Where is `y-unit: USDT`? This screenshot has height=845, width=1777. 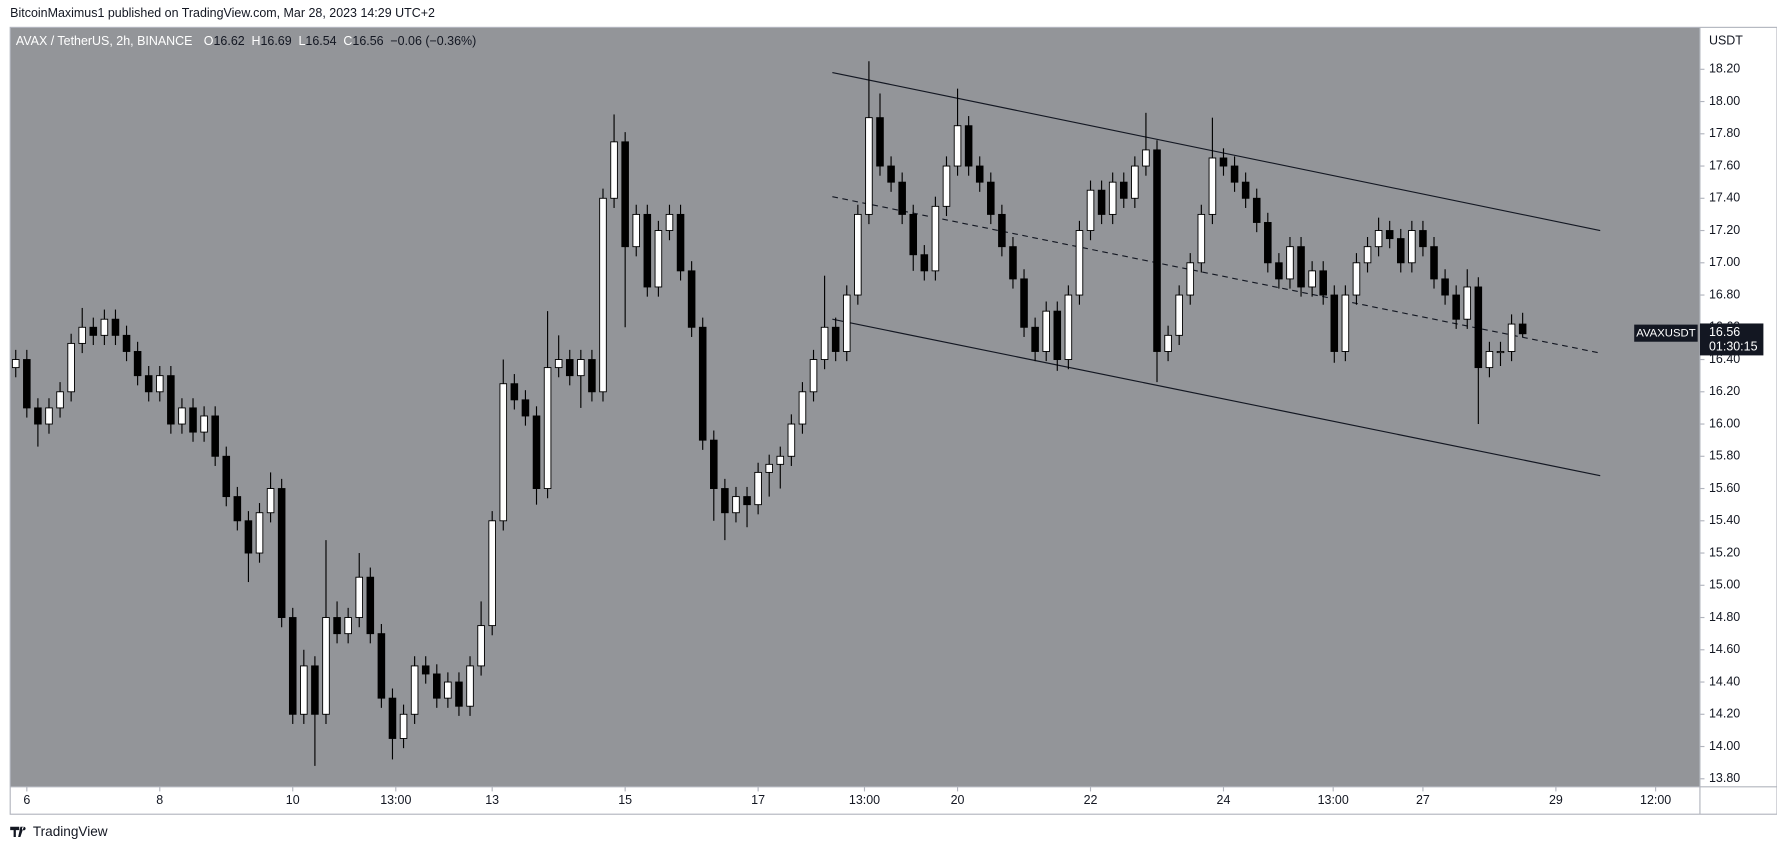 y-unit: USDT is located at coordinates (1726, 40).